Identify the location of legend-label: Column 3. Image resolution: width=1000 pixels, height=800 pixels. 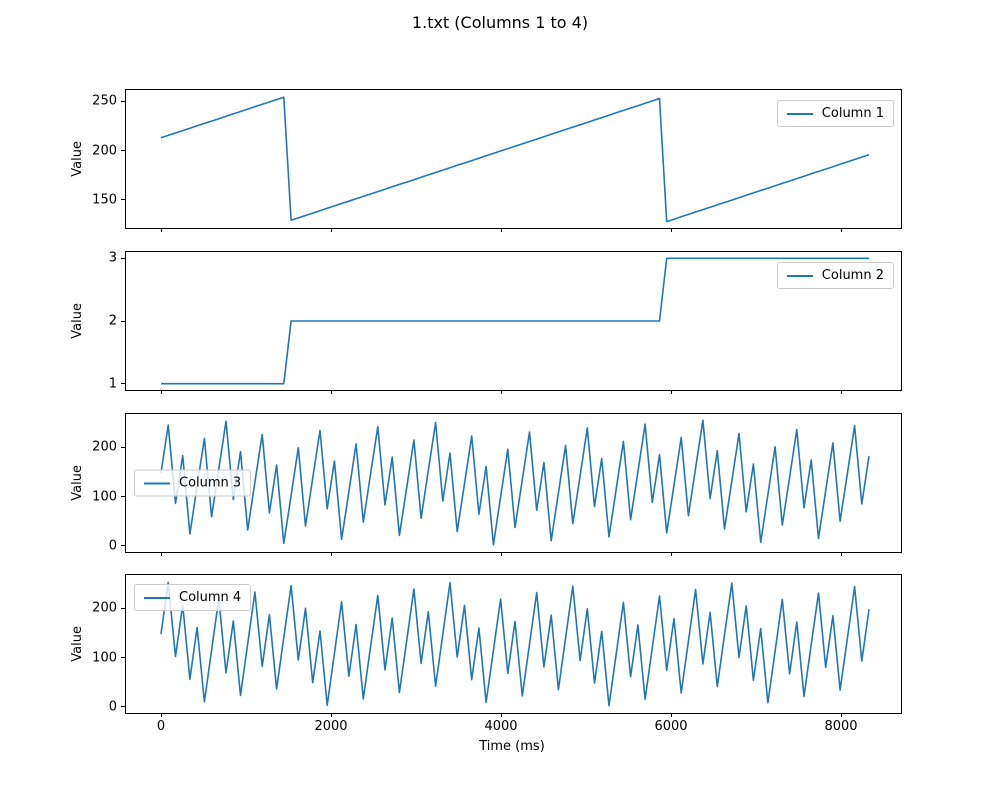
(210, 483).